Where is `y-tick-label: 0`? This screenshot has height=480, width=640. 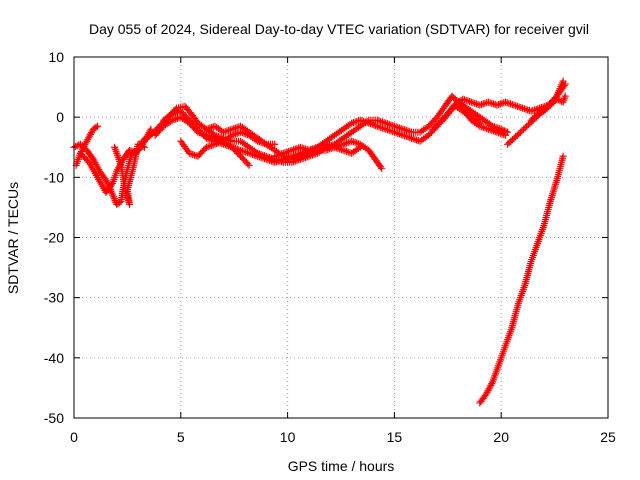 y-tick-label: 0 is located at coordinates (60, 117).